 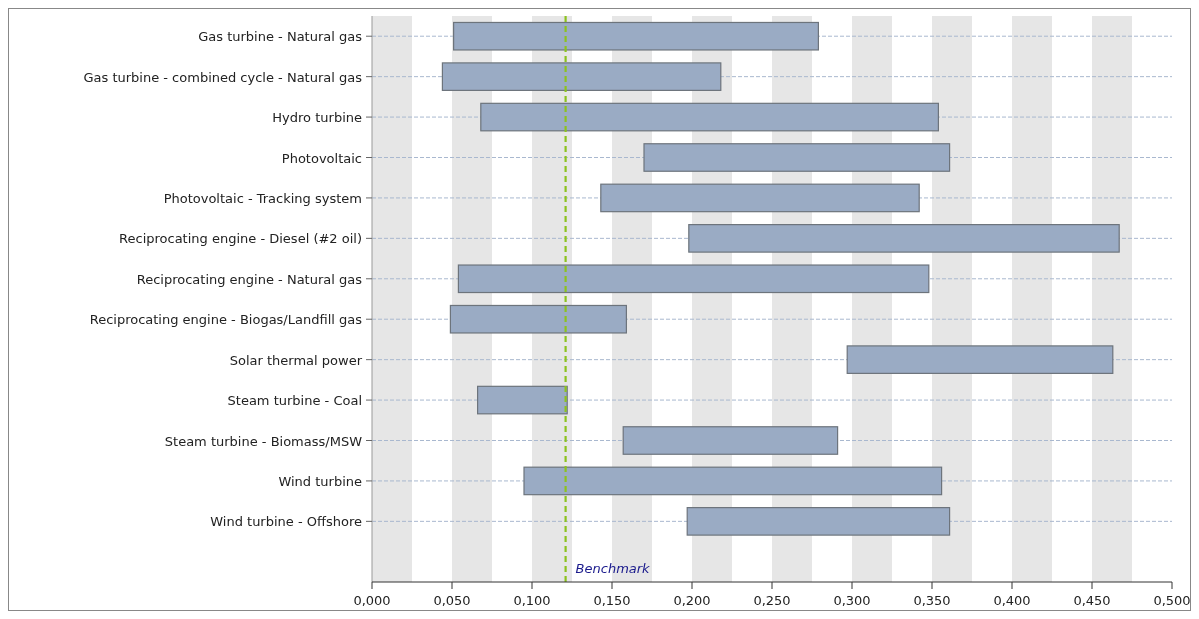 What do you see at coordinates (372, 600) in the screenshot?
I see `x-tick-label: 0,000` at bounding box center [372, 600].